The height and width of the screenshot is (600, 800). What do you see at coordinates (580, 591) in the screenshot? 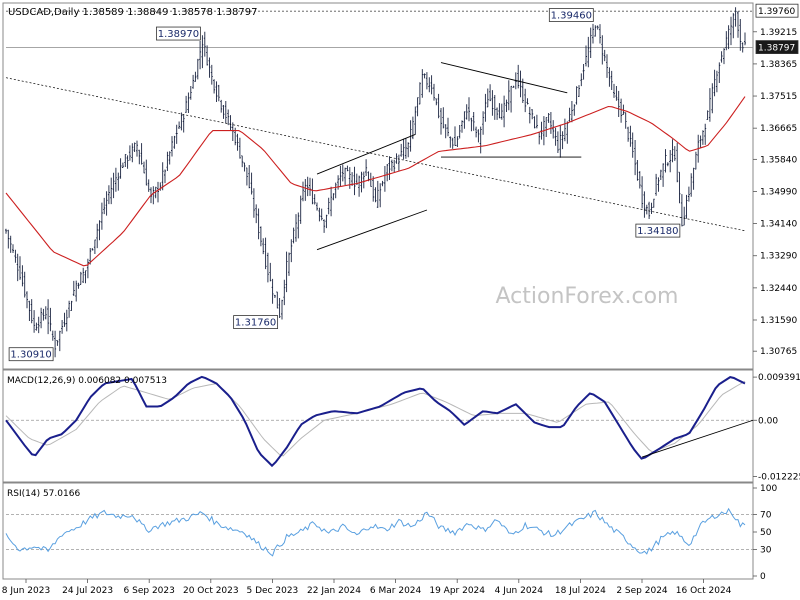
I see `x-axis-label: 18 Jul 2024` at bounding box center [580, 591].